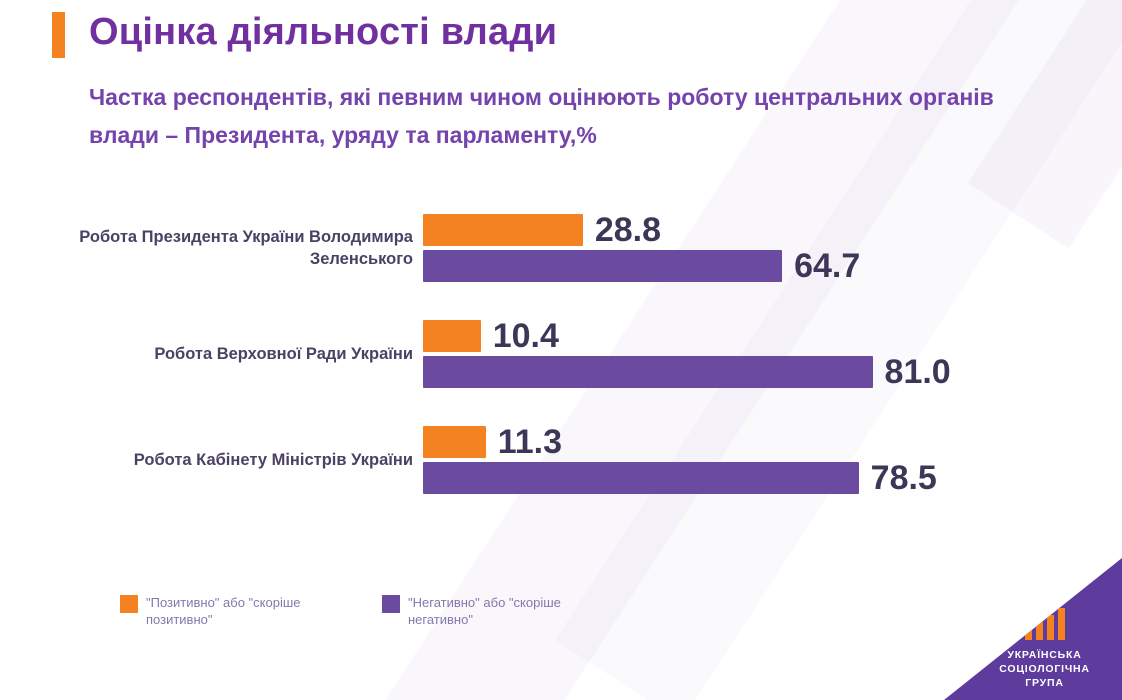 The image size is (1122, 700). I want to click on category-label: Робота Кабінету Міністрів України, so click(273, 460).